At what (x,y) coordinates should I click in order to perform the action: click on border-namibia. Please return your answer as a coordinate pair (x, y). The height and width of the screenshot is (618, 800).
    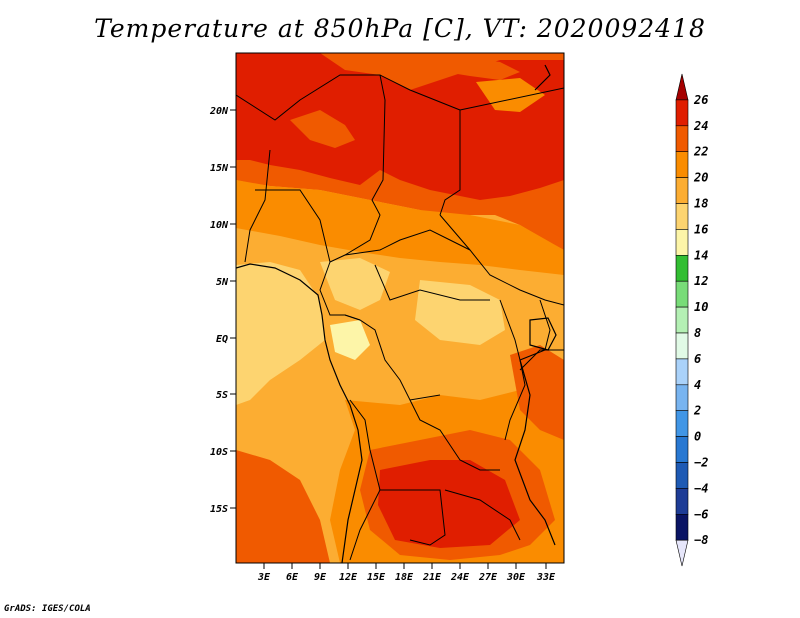
    Looking at the image, I should click on (413, 517).